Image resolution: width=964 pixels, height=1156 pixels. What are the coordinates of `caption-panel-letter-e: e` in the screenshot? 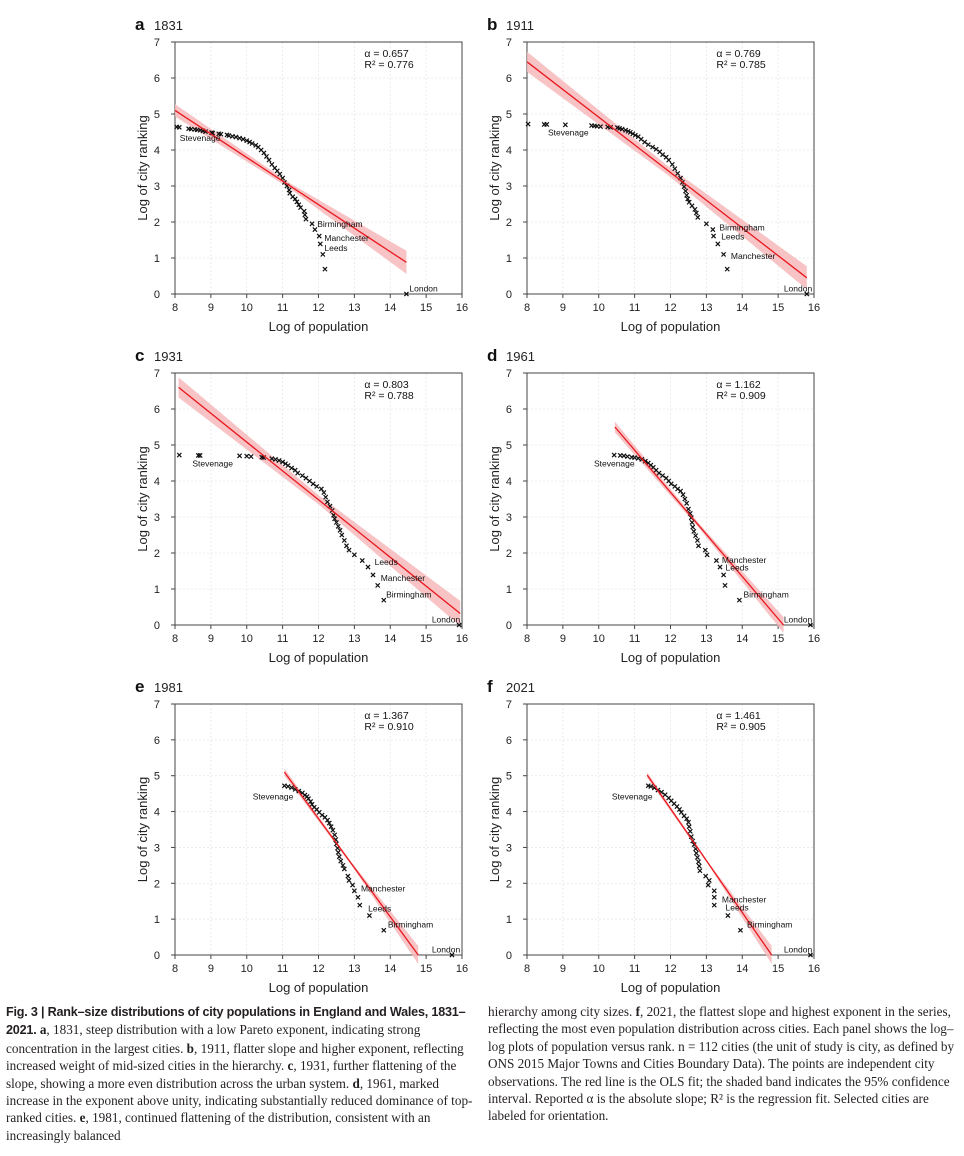 It's located at (82, 1118).